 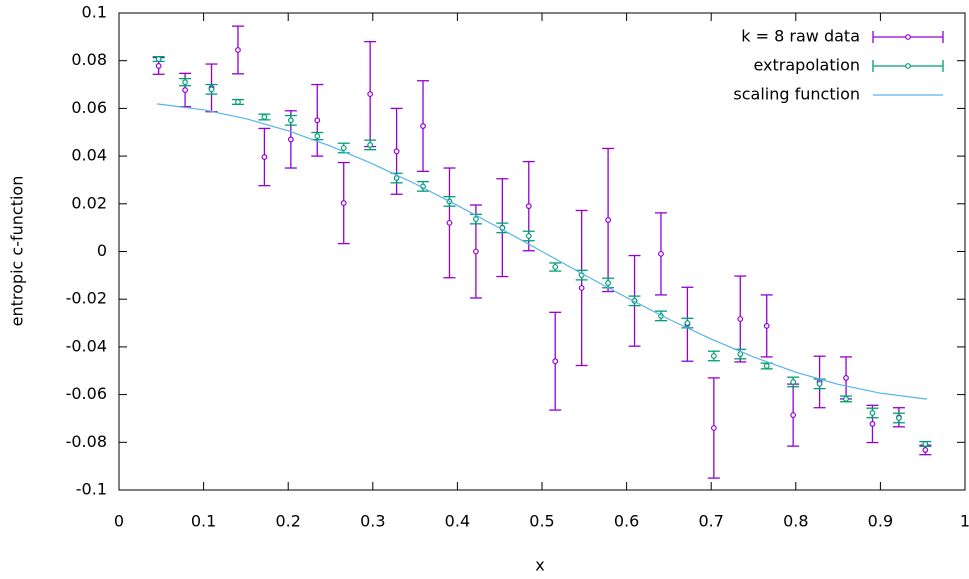 What do you see at coordinates (86, 345) in the screenshot?
I see `y-tick-label: -0.04` at bounding box center [86, 345].